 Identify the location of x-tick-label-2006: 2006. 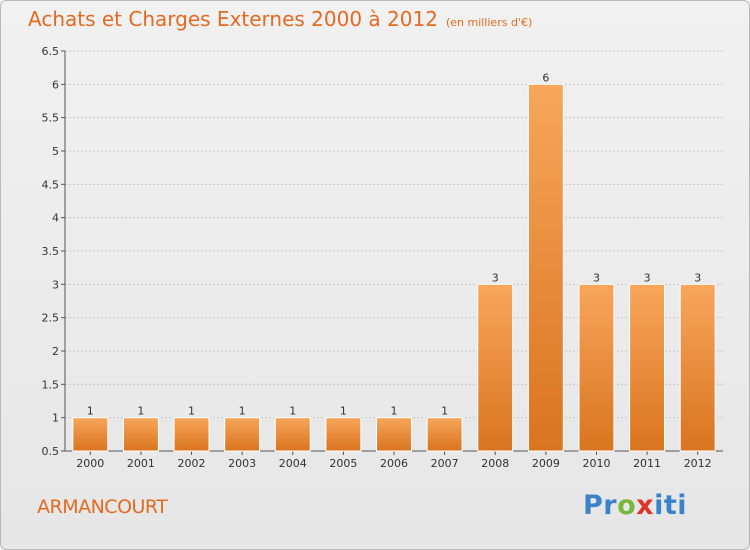
(394, 463).